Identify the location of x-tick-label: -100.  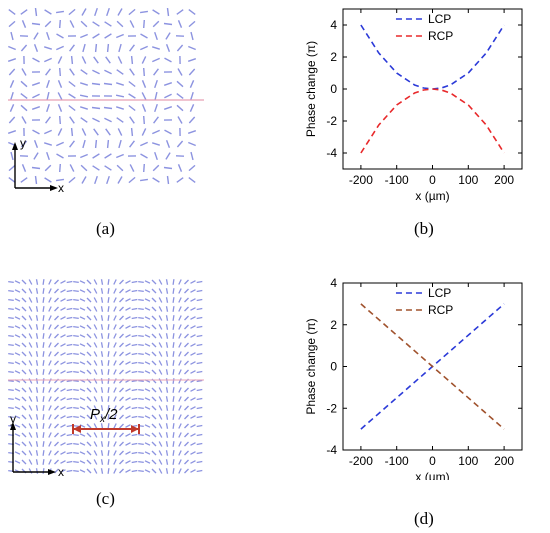
(397, 461).